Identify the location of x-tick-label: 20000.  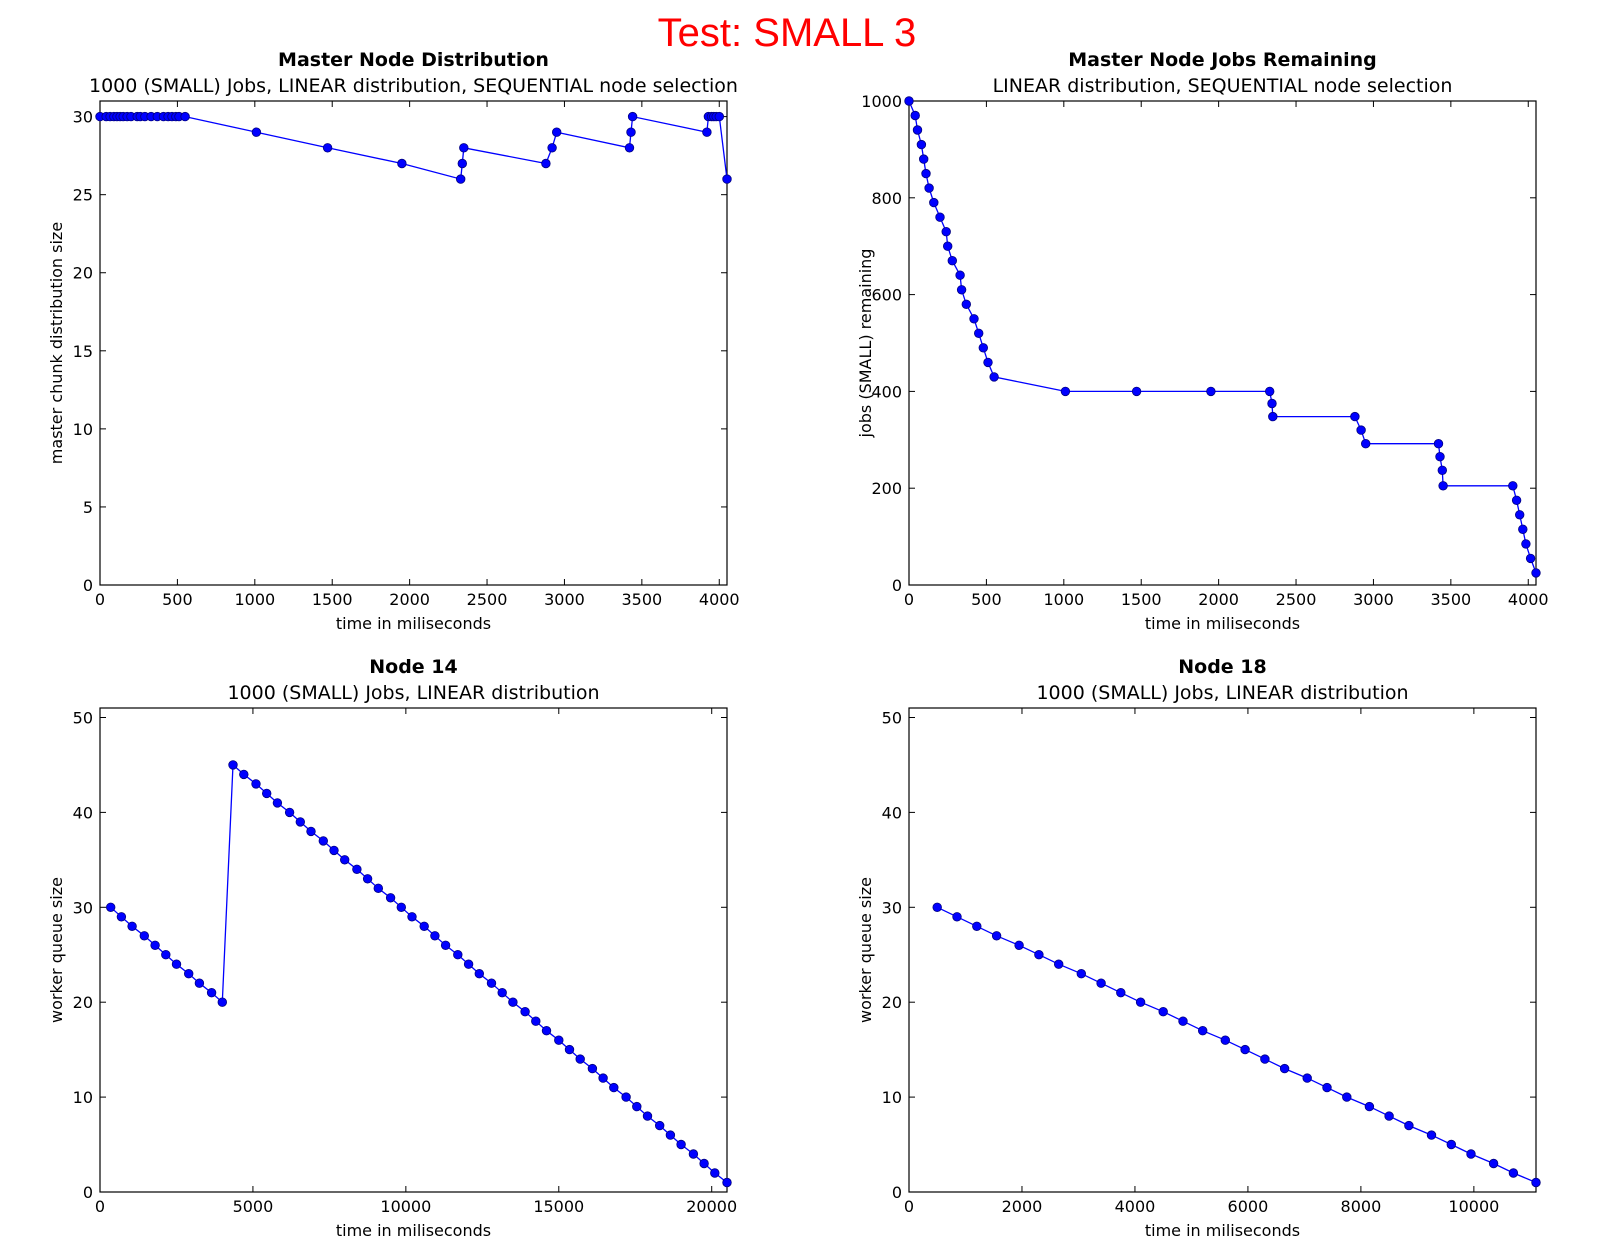
(711, 1206).